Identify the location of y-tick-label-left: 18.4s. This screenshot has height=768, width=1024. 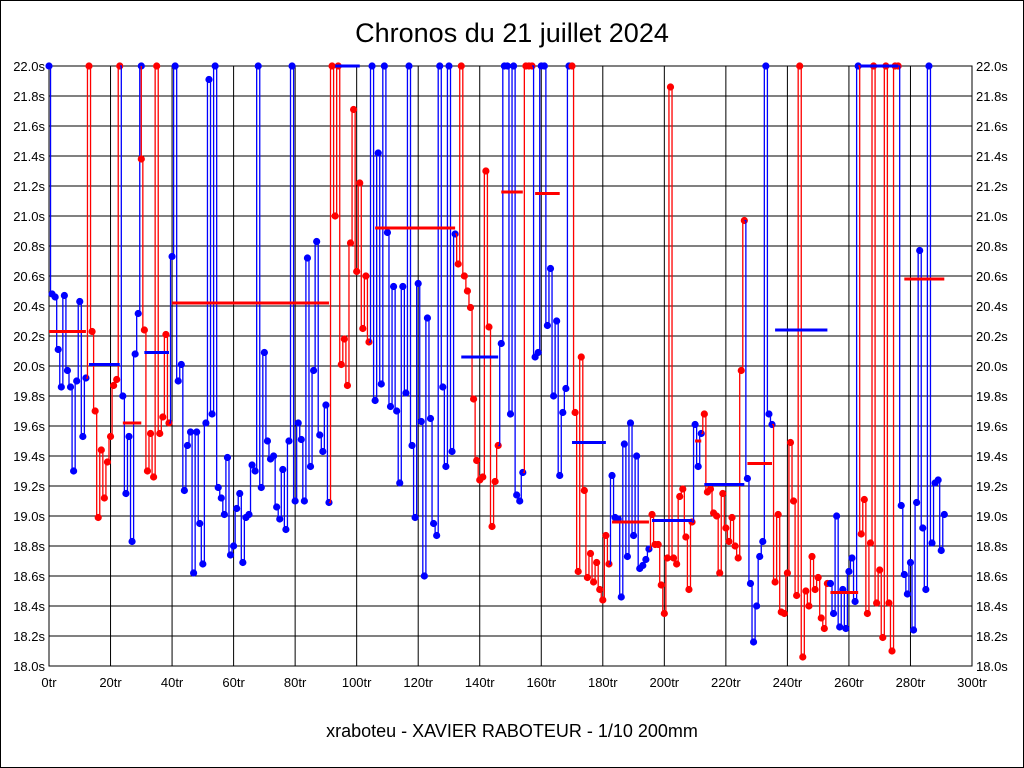
(29, 606).